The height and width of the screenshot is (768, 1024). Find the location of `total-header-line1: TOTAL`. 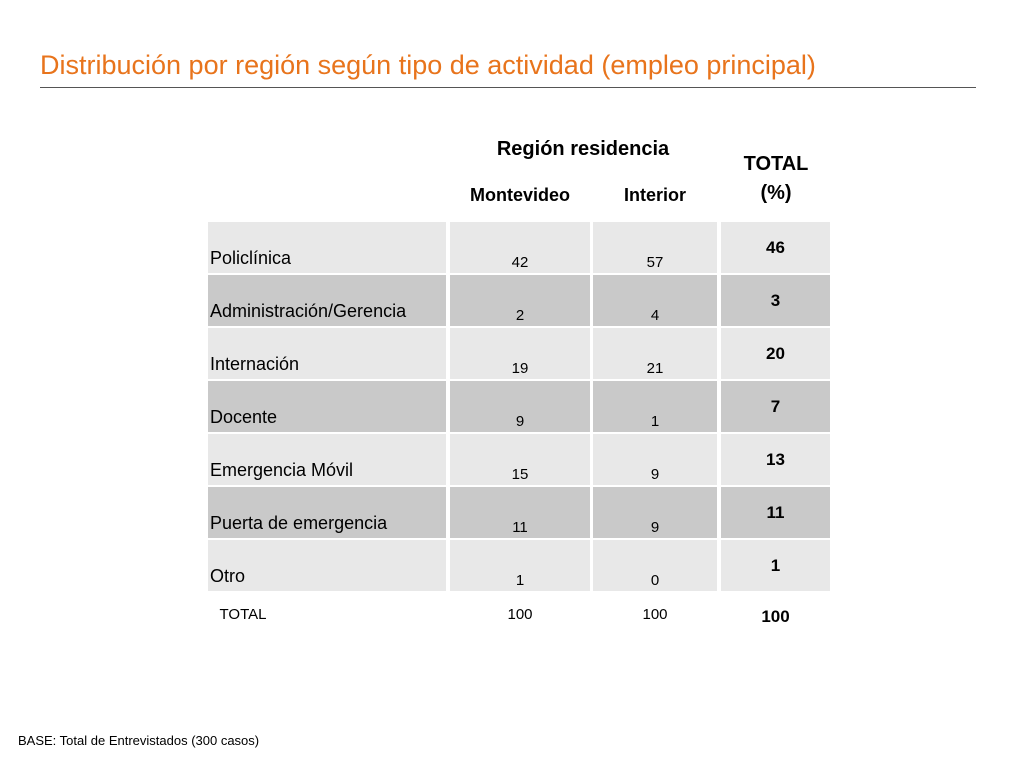

total-header-line1: TOTAL is located at coordinates (776, 164).